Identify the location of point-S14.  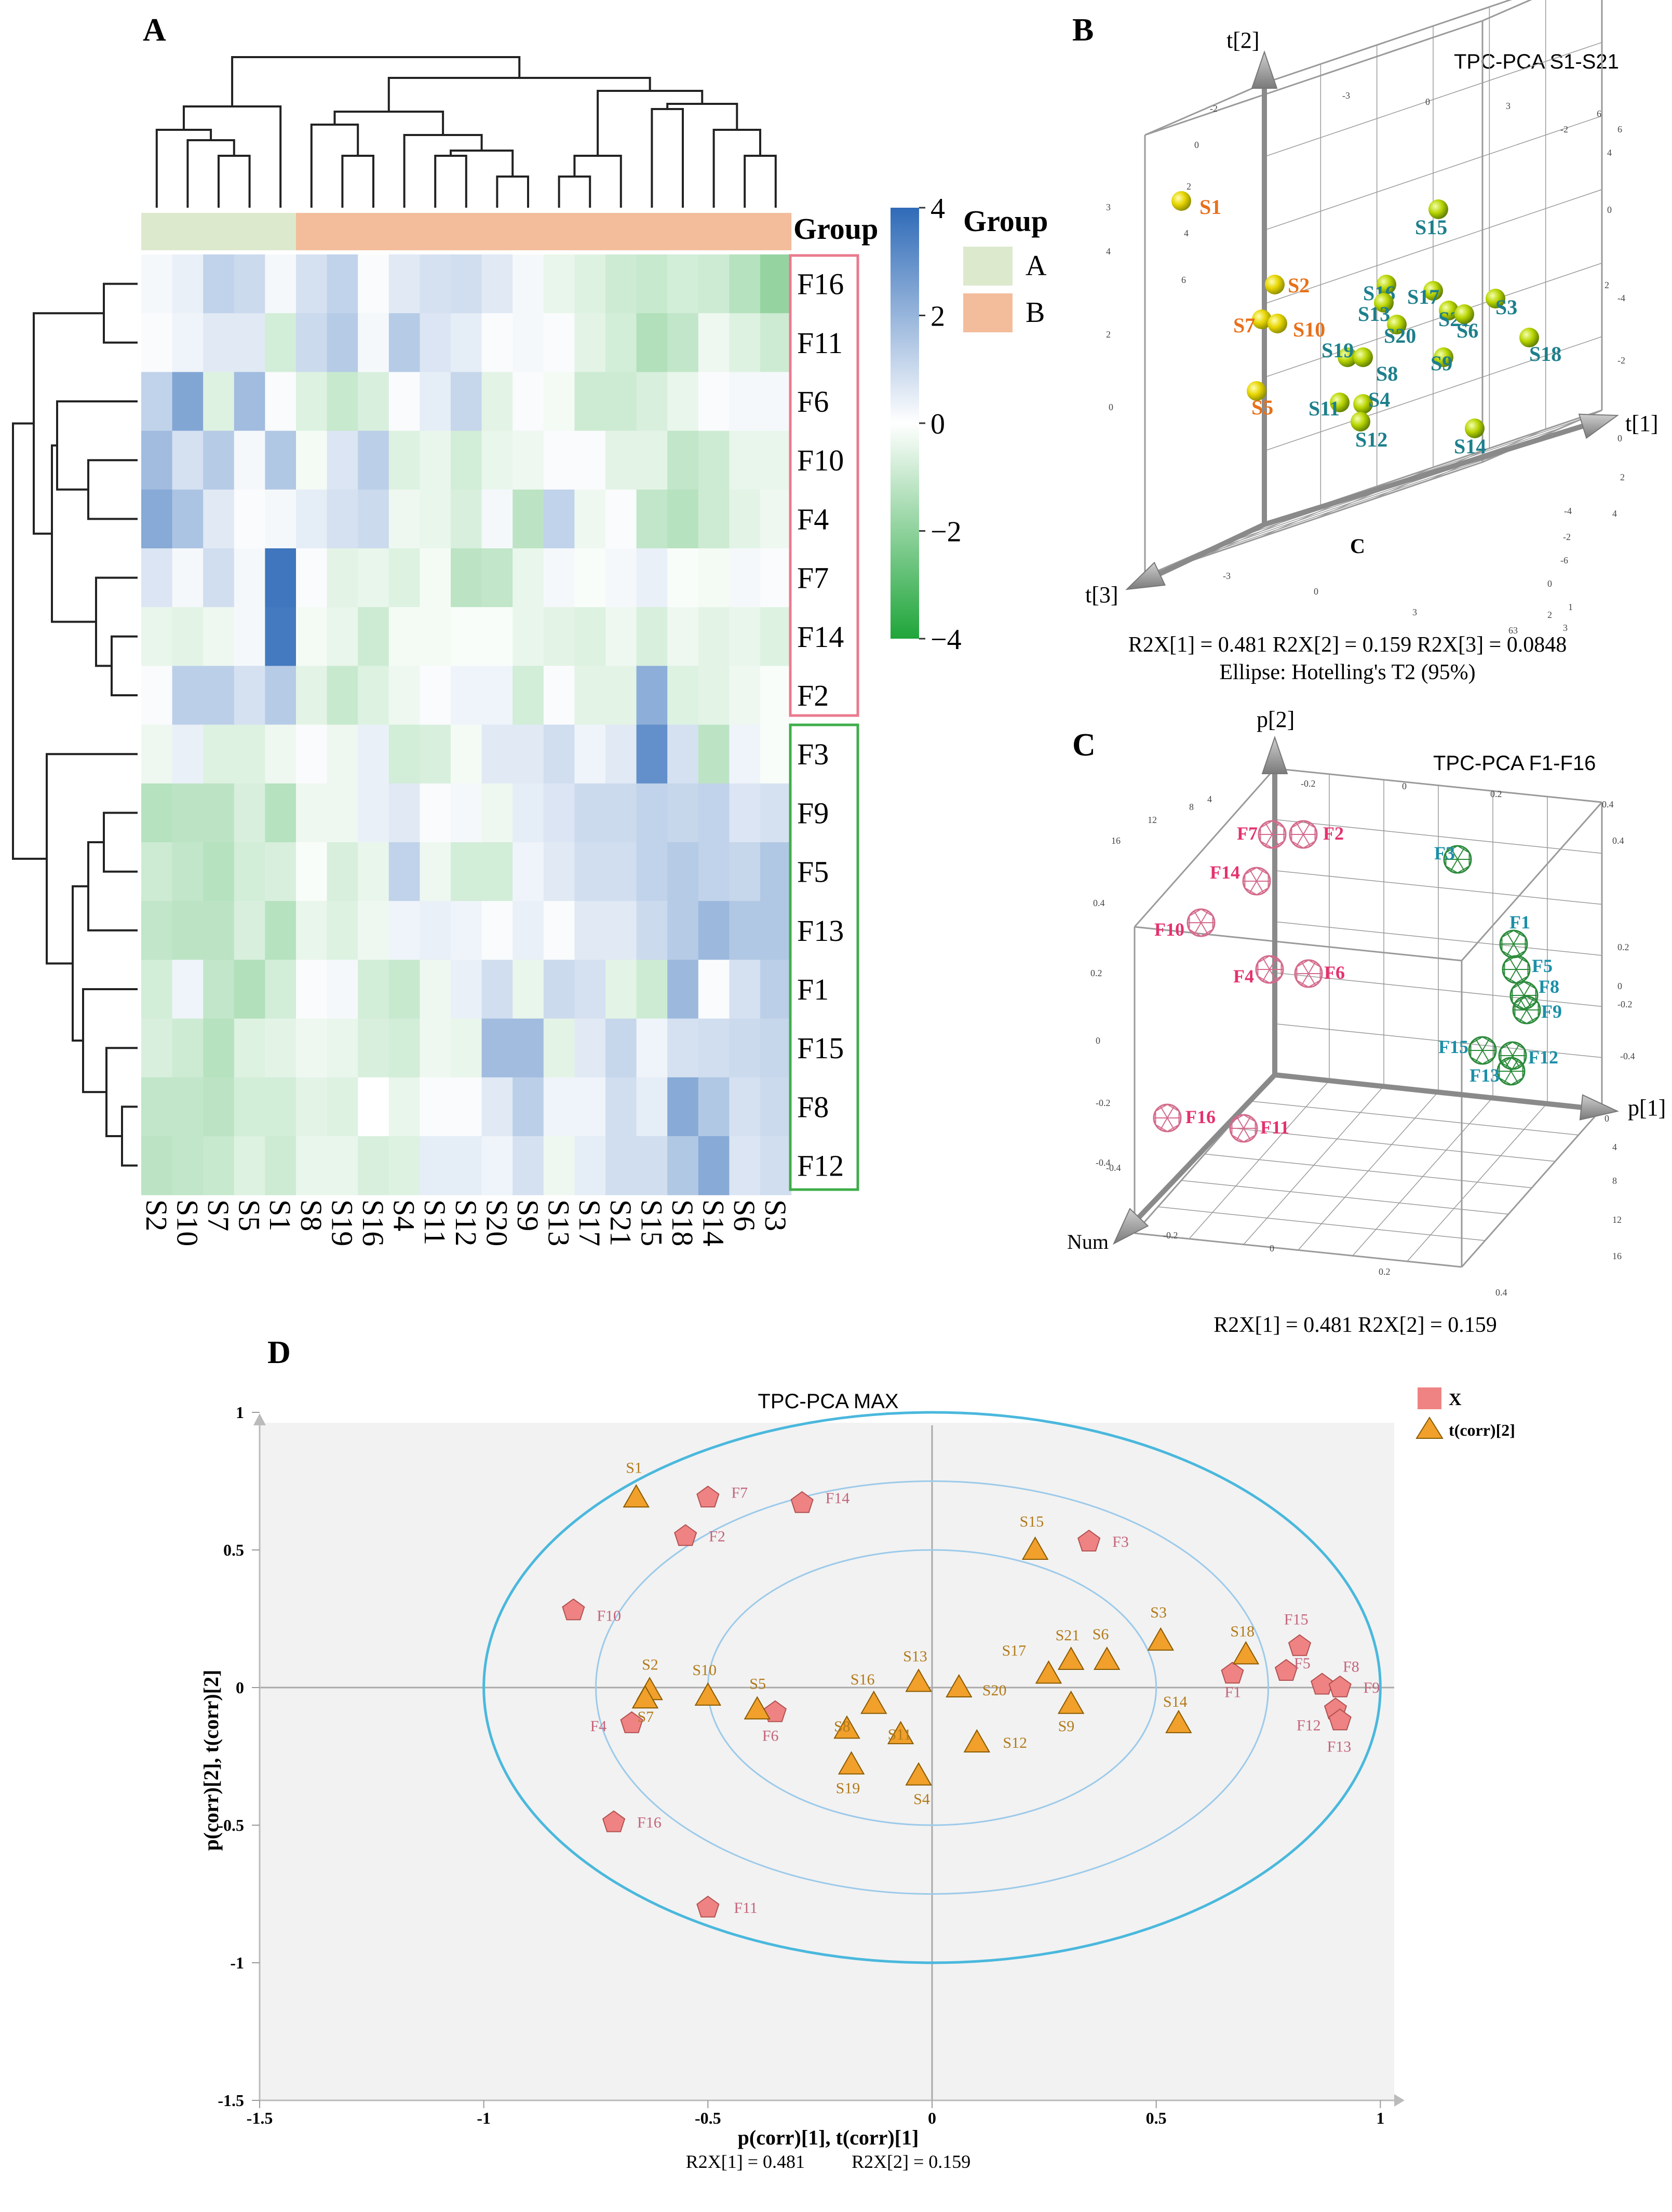
(1178, 1721).